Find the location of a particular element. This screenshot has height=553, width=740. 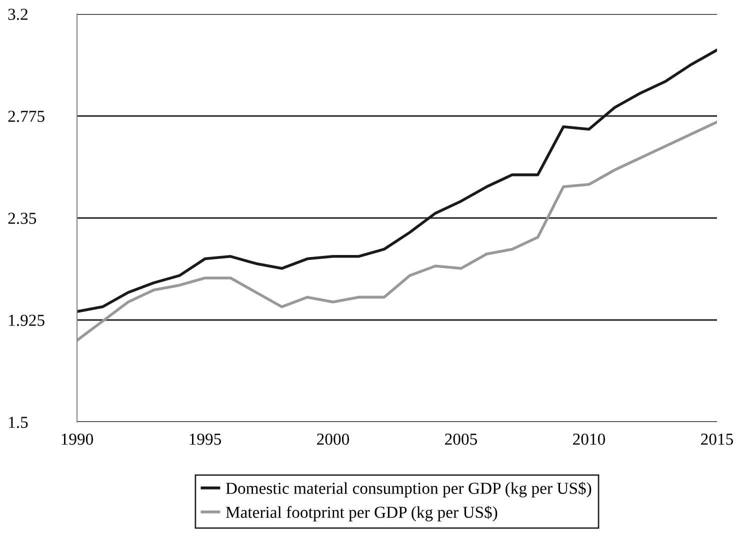

y-tick-label: 2.35 is located at coordinates (22, 218).